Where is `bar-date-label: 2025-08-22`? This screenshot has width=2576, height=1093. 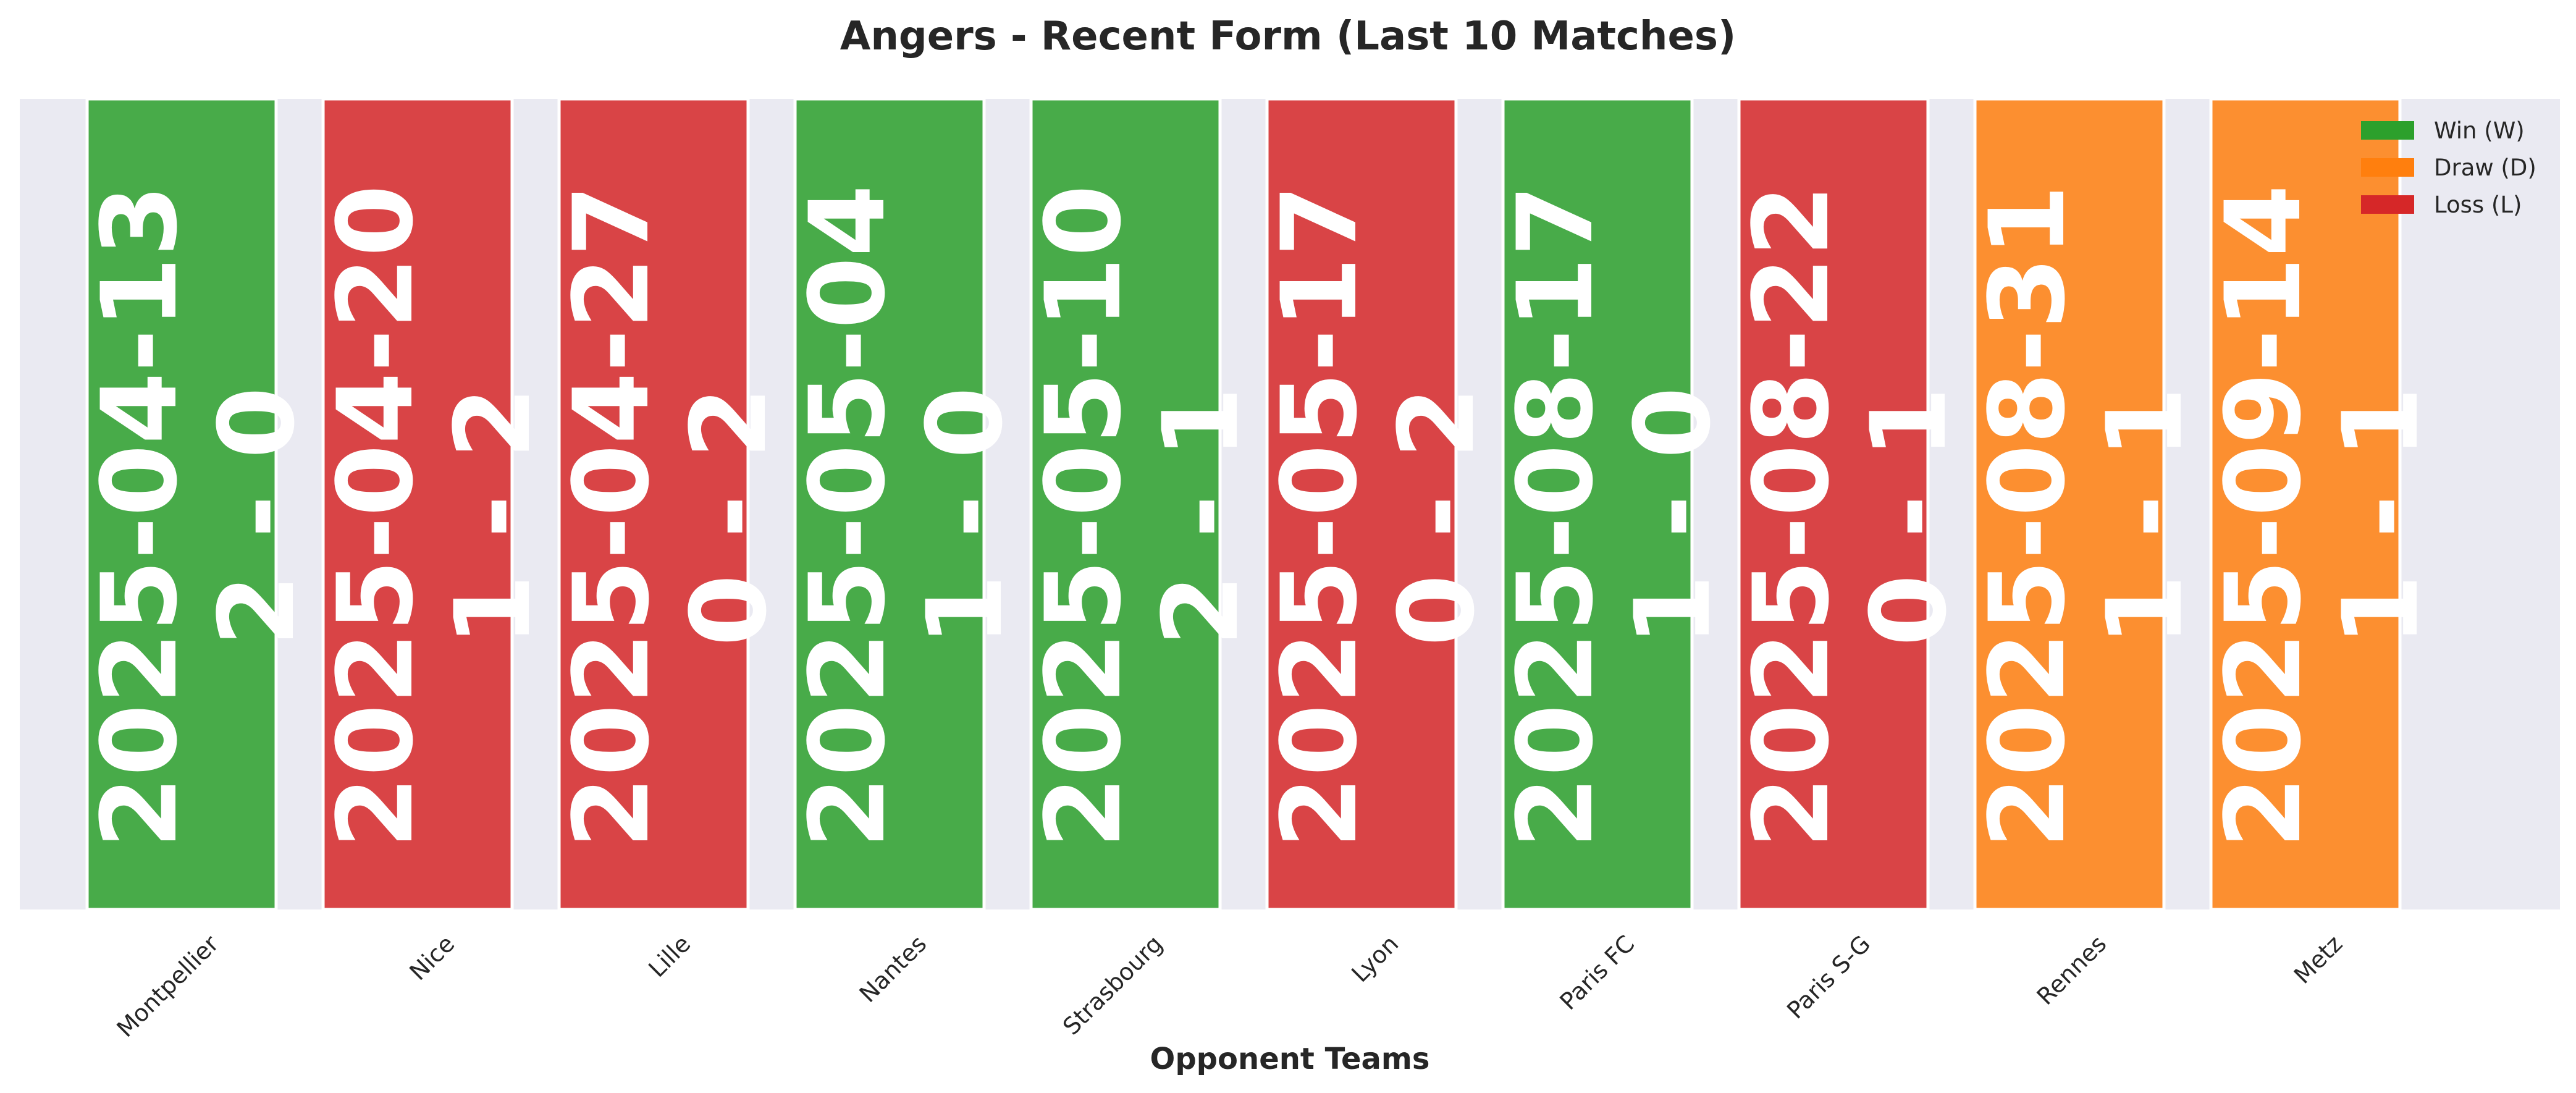
bar-date-label: 2025-08-22 is located at coordinates (1791, 517).